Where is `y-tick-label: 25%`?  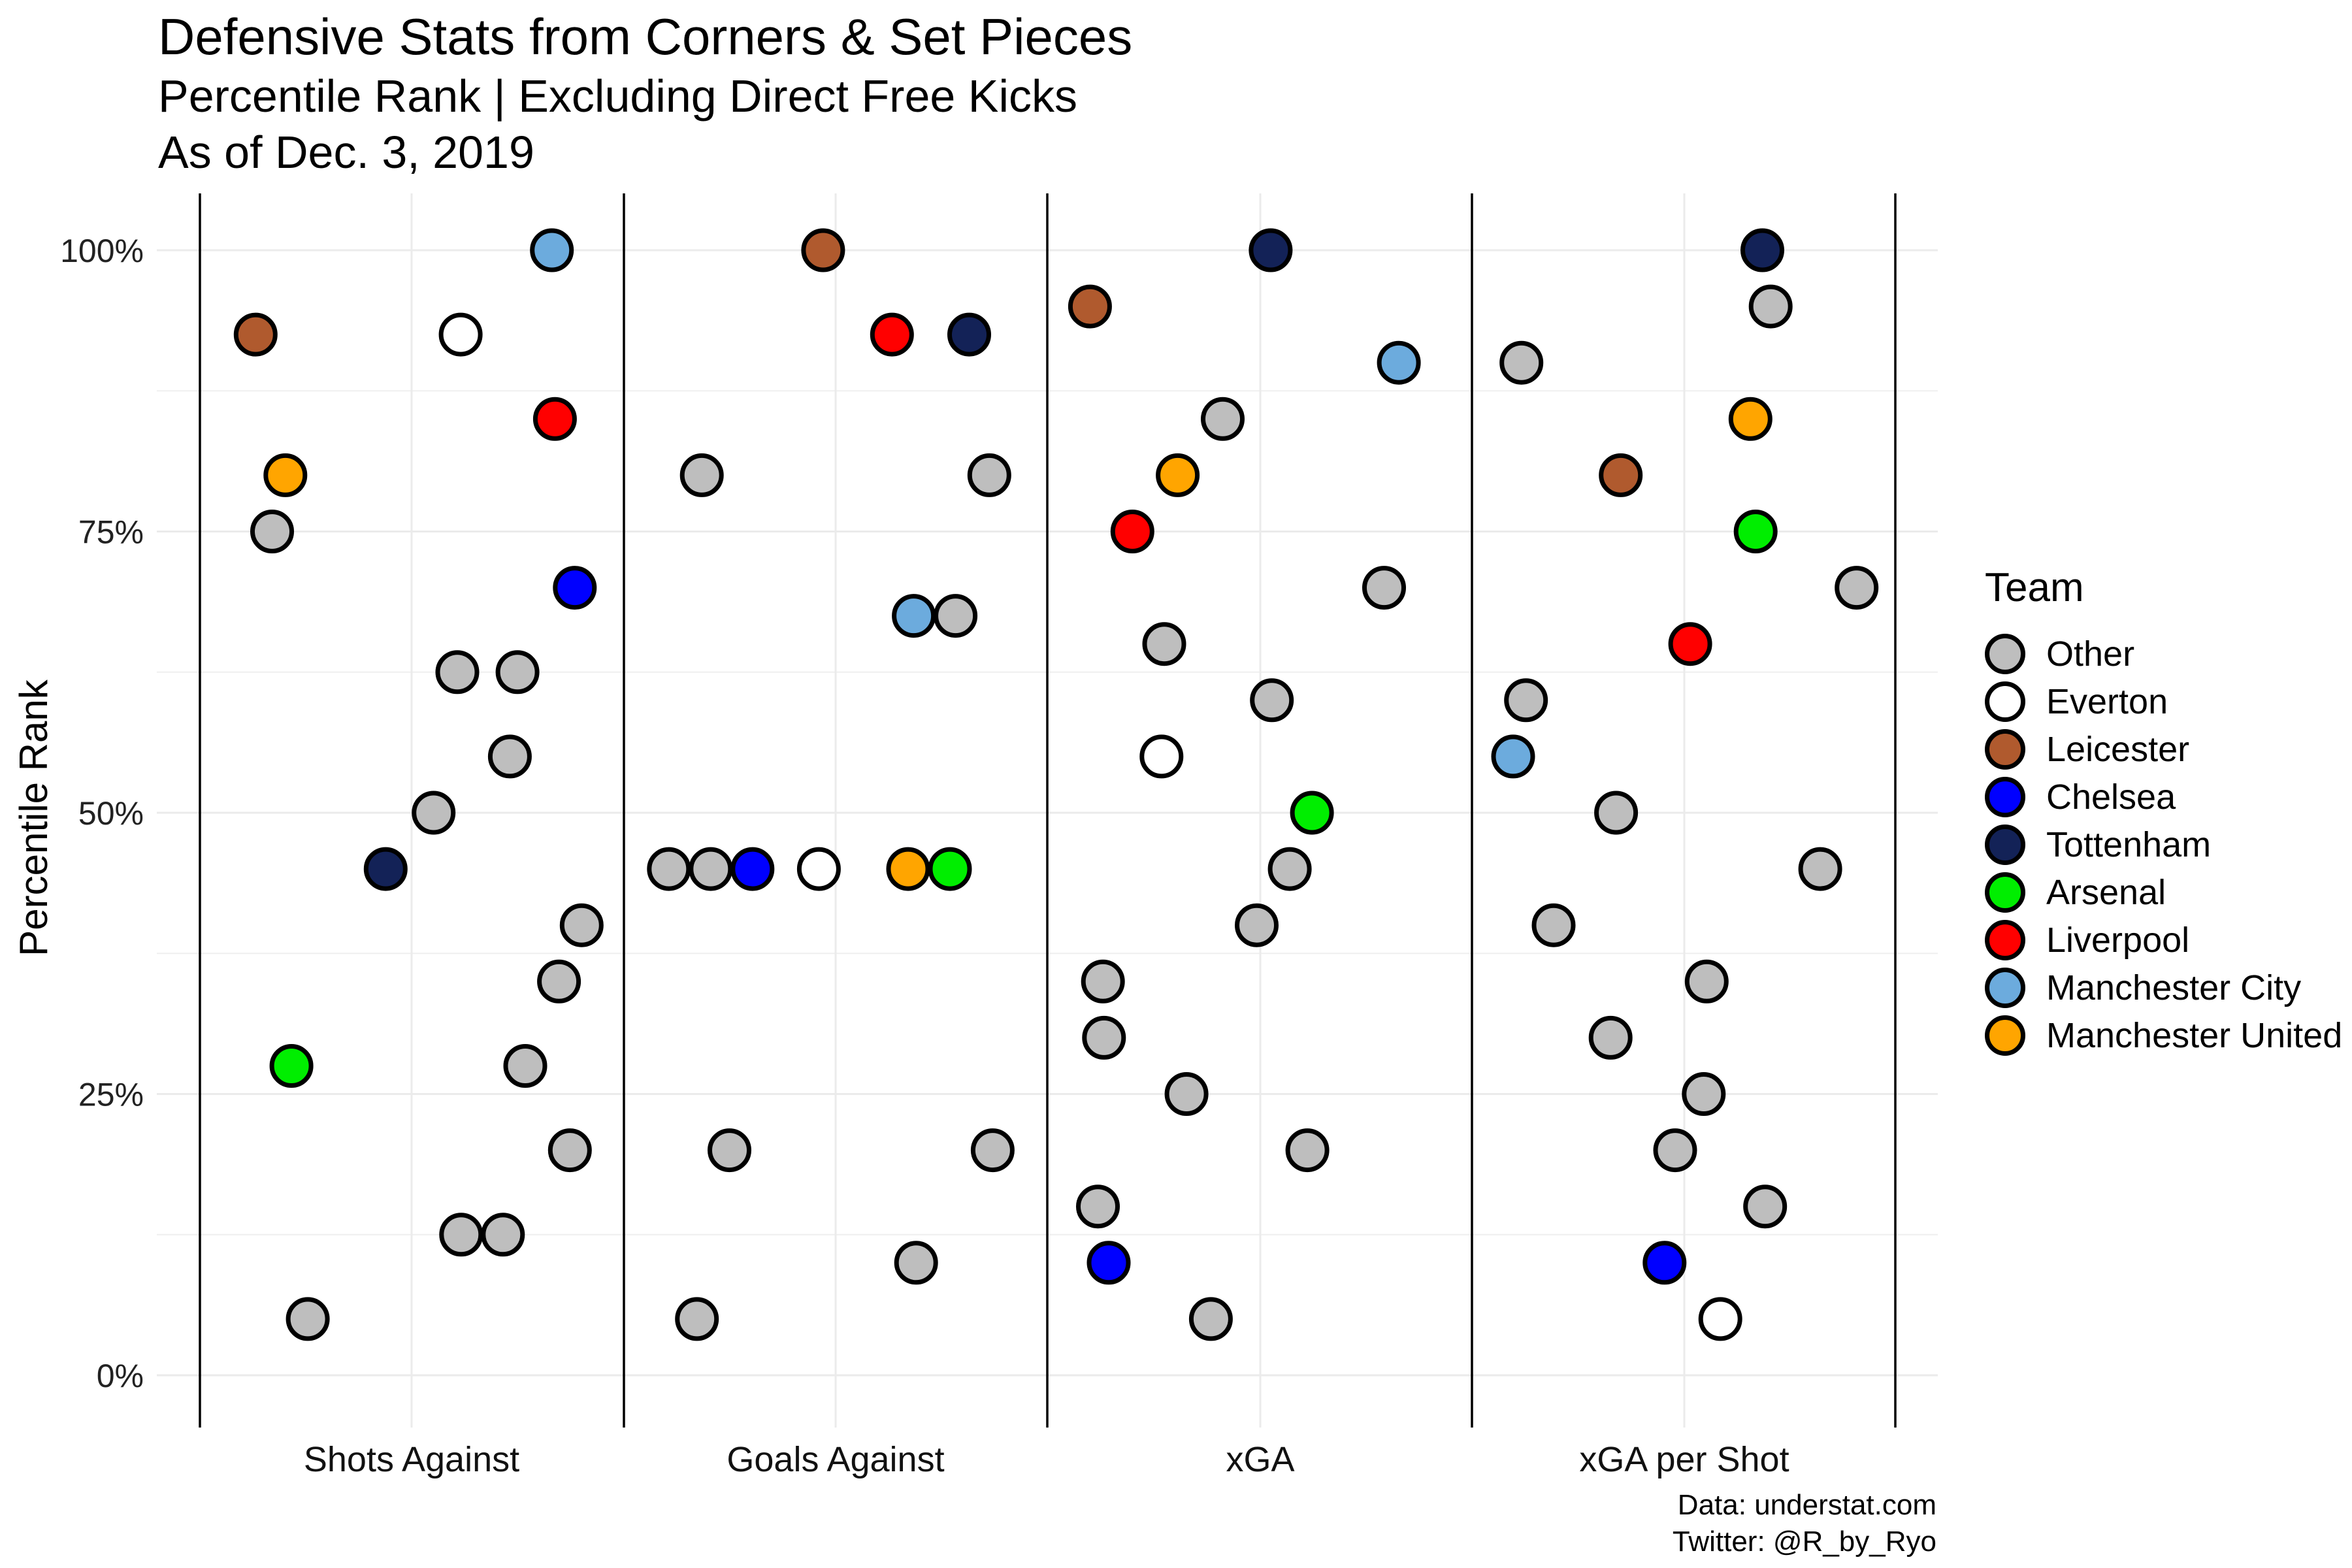
y-tick-label: 25% is located at coordinates (111, 1095).